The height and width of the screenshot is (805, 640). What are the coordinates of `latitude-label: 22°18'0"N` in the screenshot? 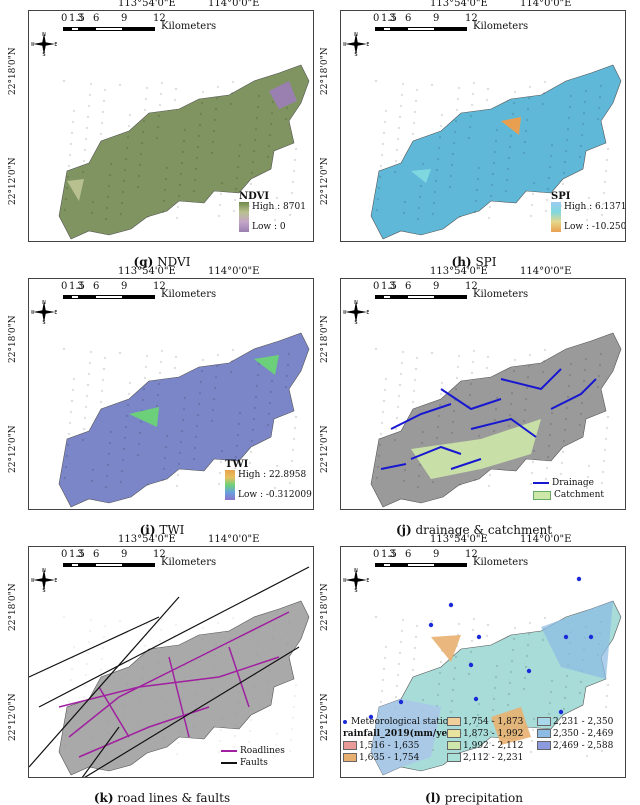 It's located at (13, 607).